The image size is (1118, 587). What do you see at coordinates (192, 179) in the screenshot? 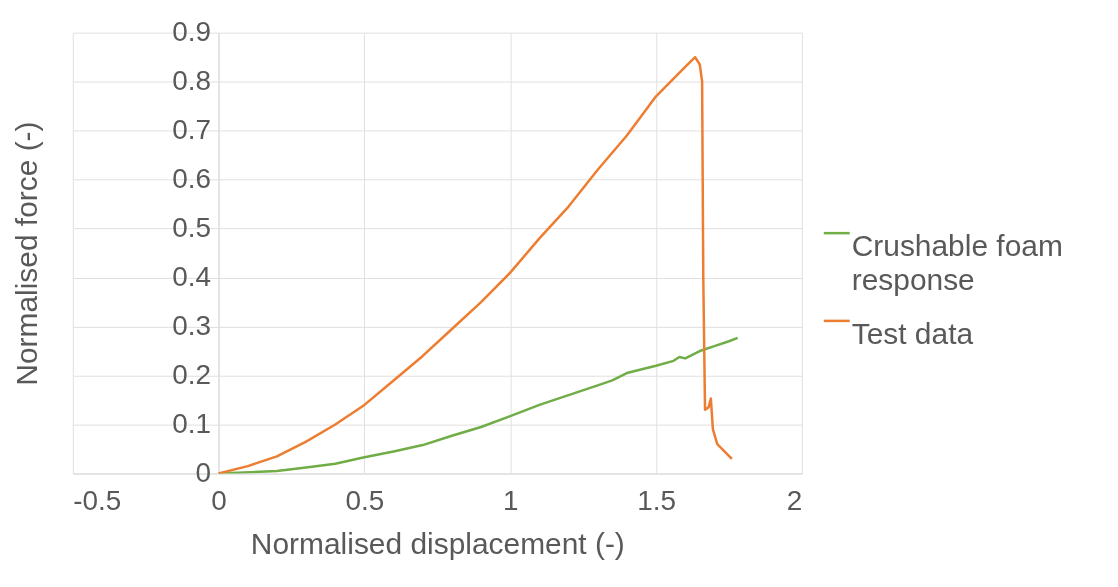
I see `y-tick-label: 0.6` at bounding box center [192, 179].